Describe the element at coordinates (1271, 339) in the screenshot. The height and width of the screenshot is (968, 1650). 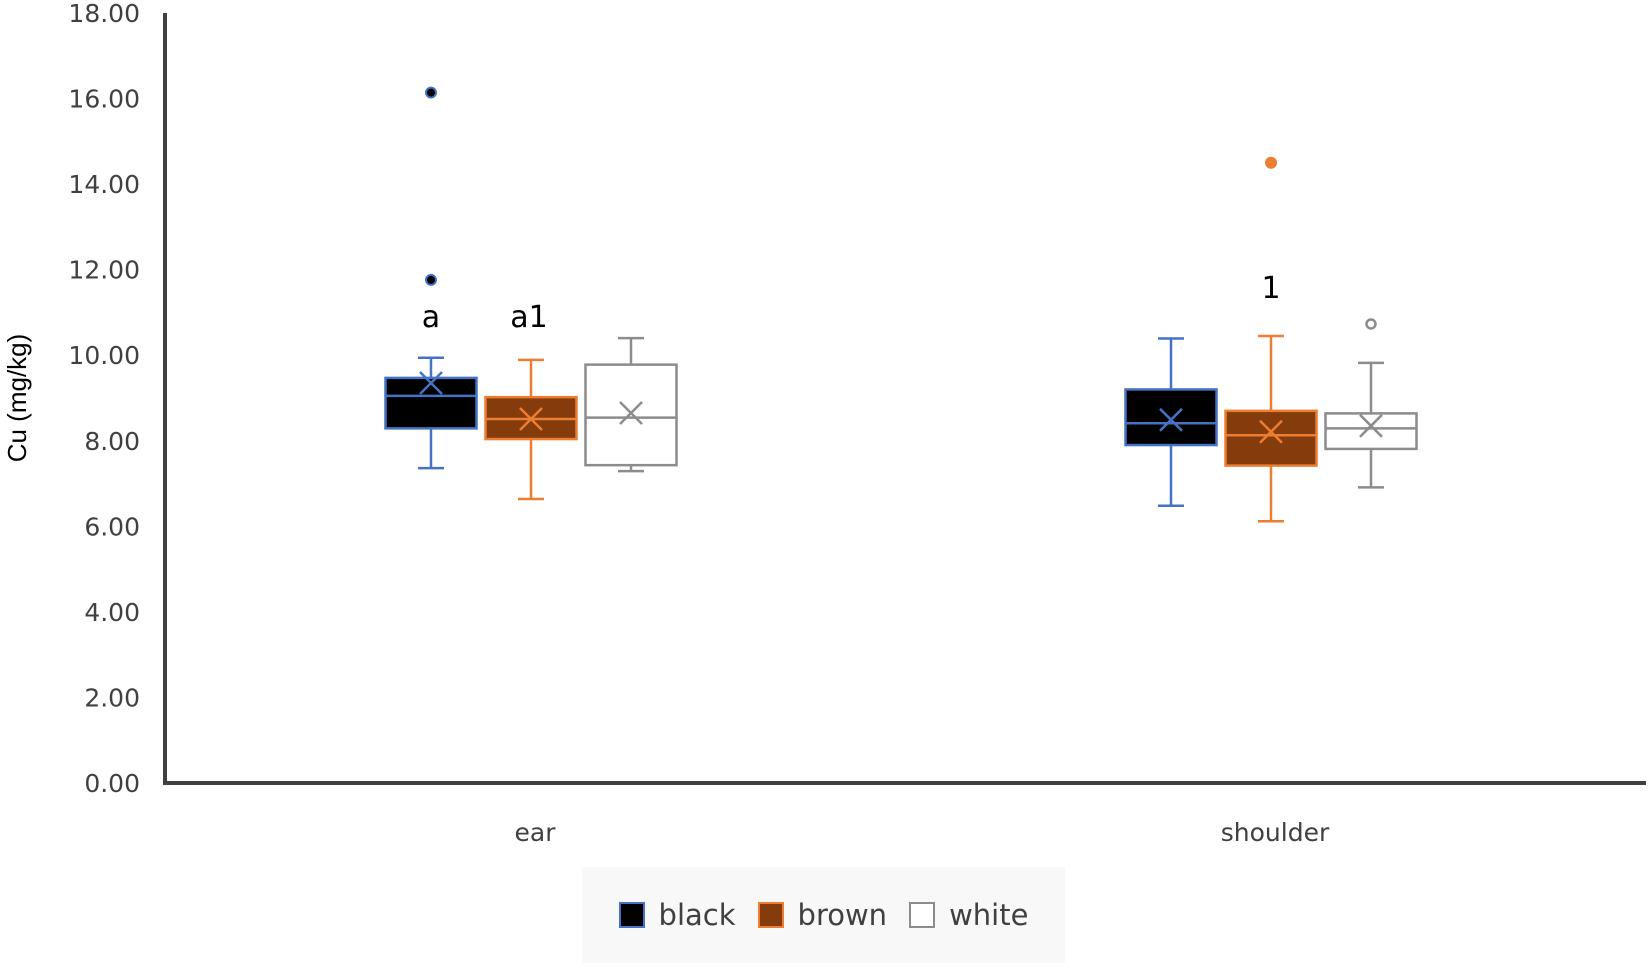
I see `box-brown-shoulder` at that location.